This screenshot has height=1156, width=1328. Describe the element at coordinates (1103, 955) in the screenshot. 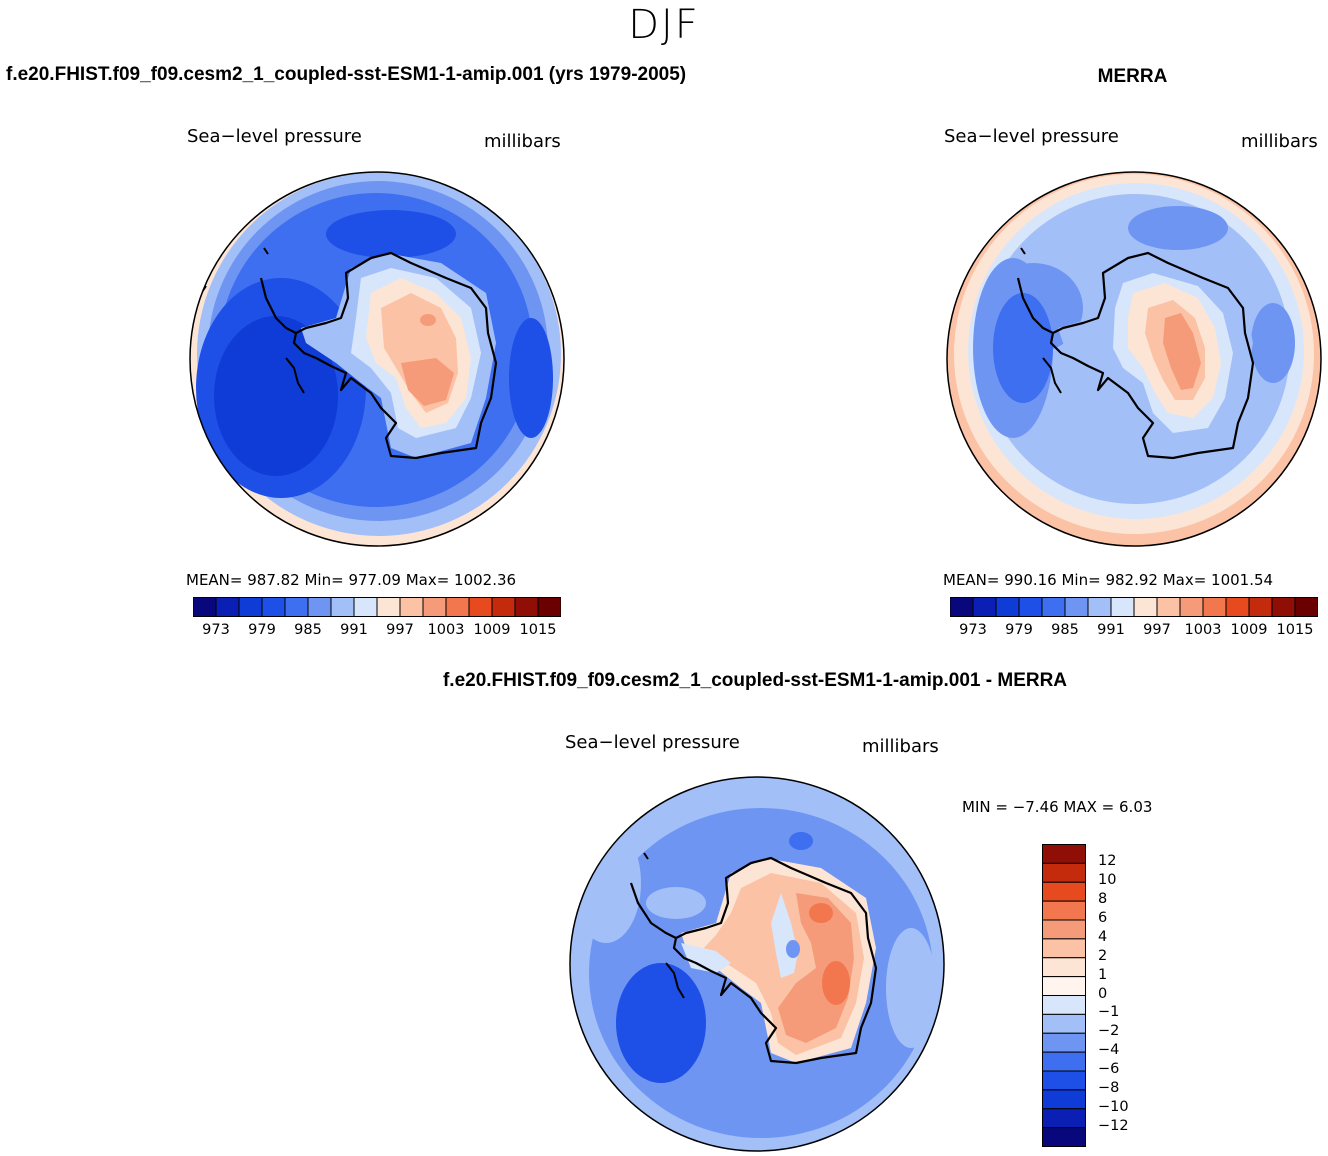

I see `colorbar-tick-label: 2` at that location.